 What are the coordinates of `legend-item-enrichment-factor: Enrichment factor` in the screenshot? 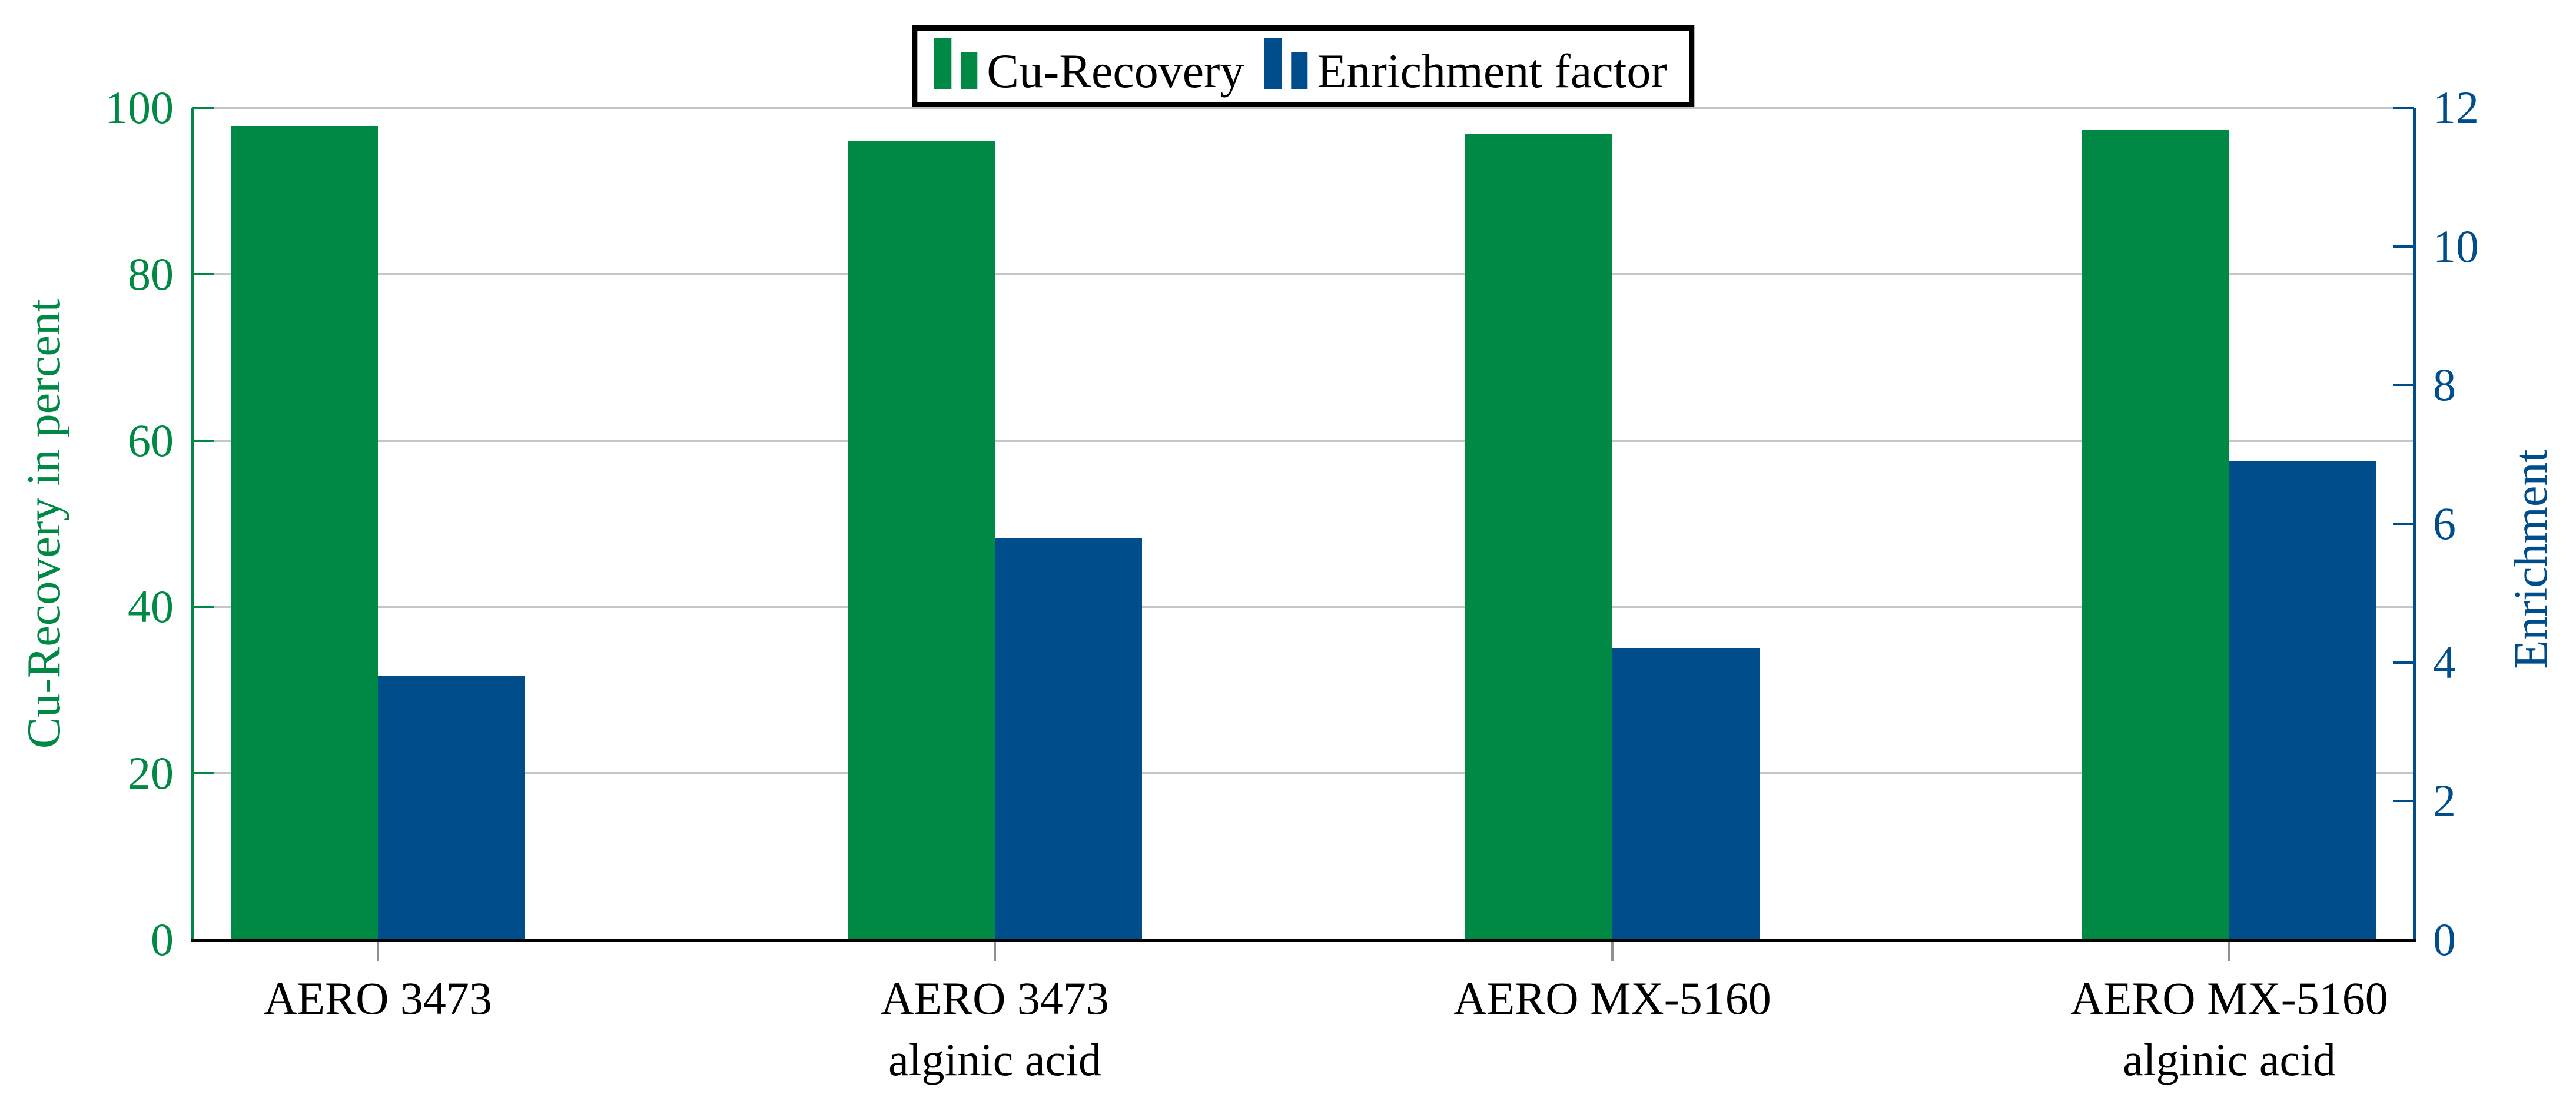 It's located at (1465, 66).